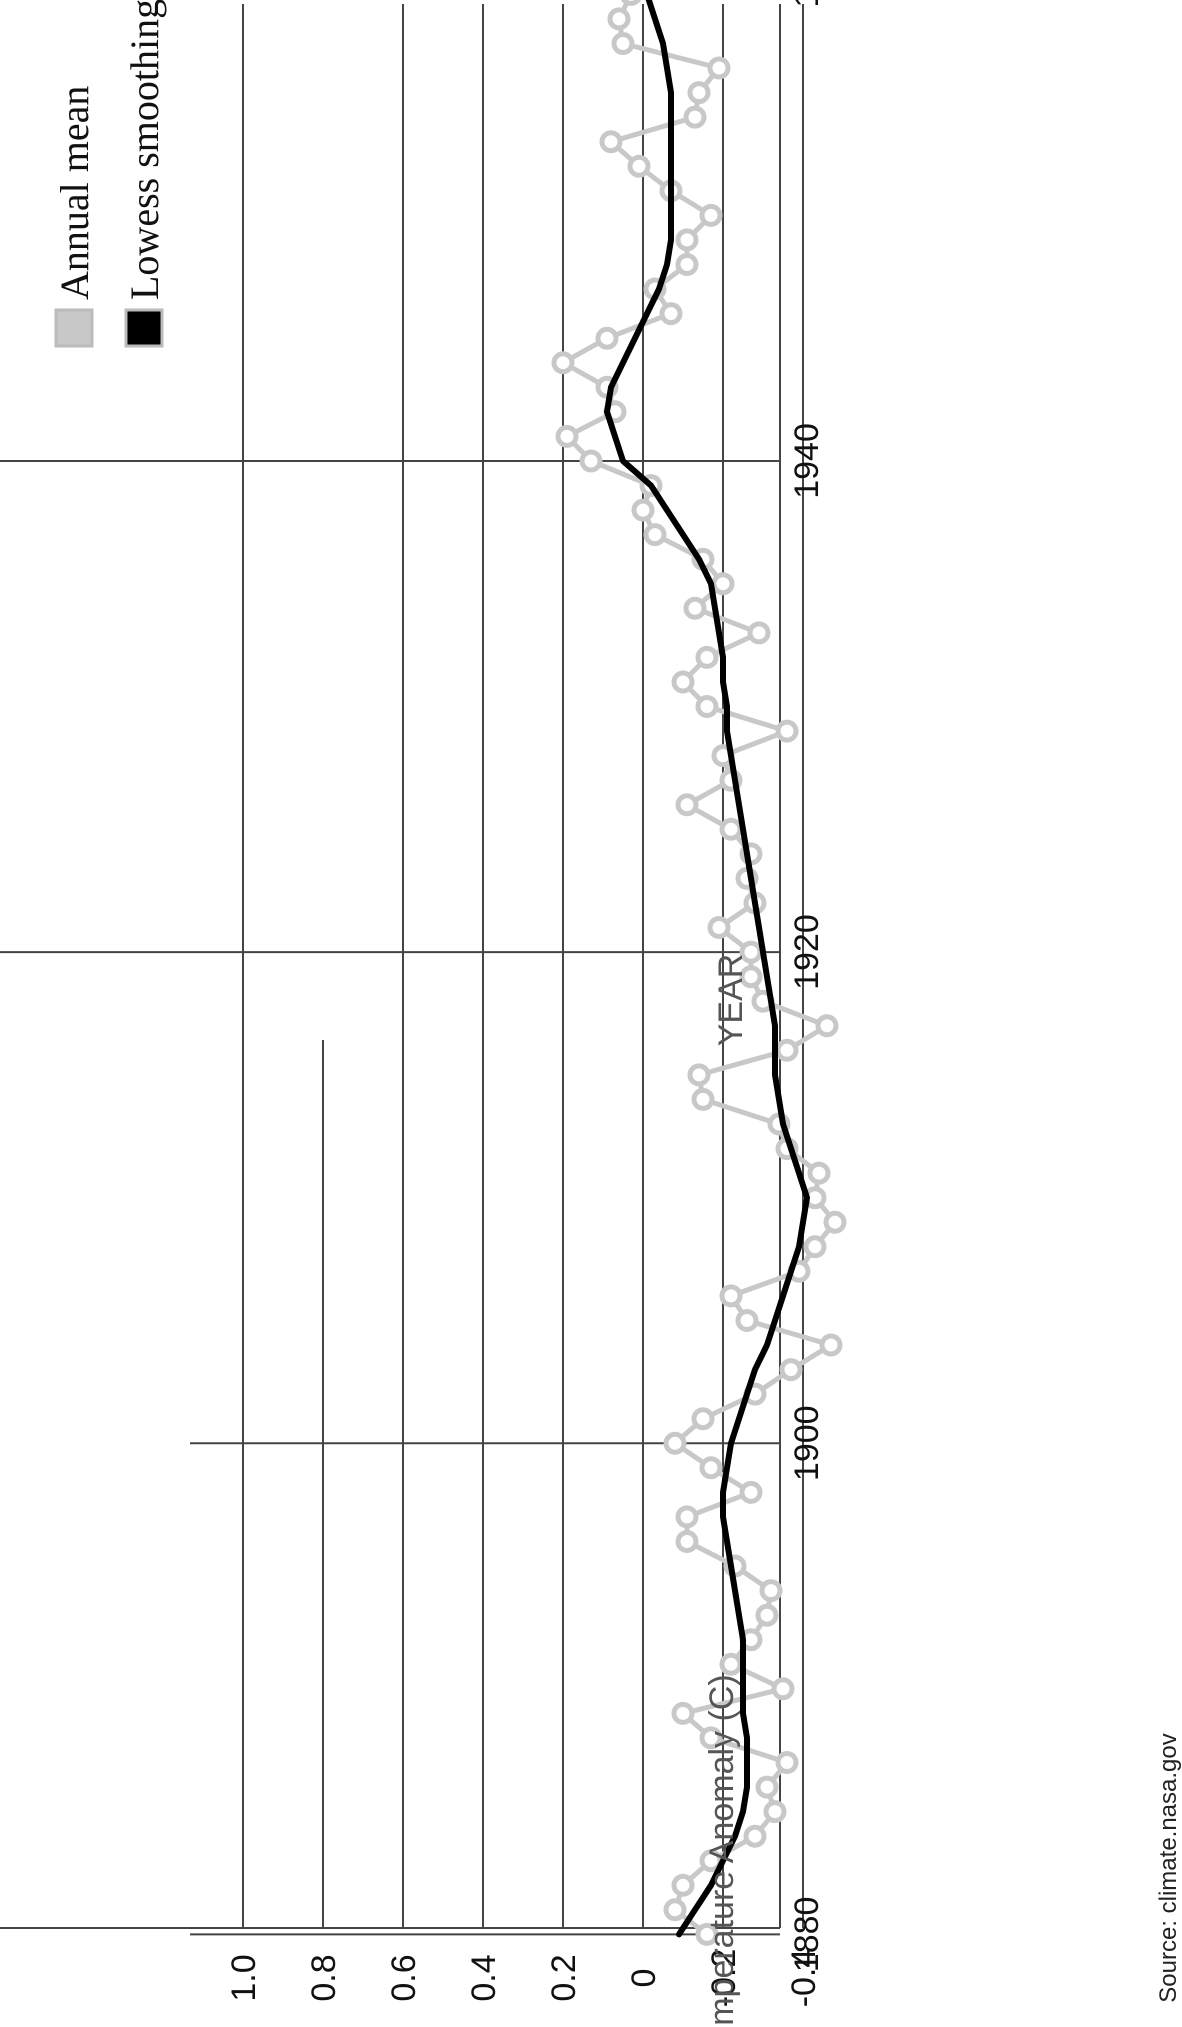 The height and width of the screenshot is (2027, 1182). What do you see at coordinates (1168, 1867) in the screenshot?
I see `source-note: Source: climate.nasa.gov` at bounding box center [1168, 1867].